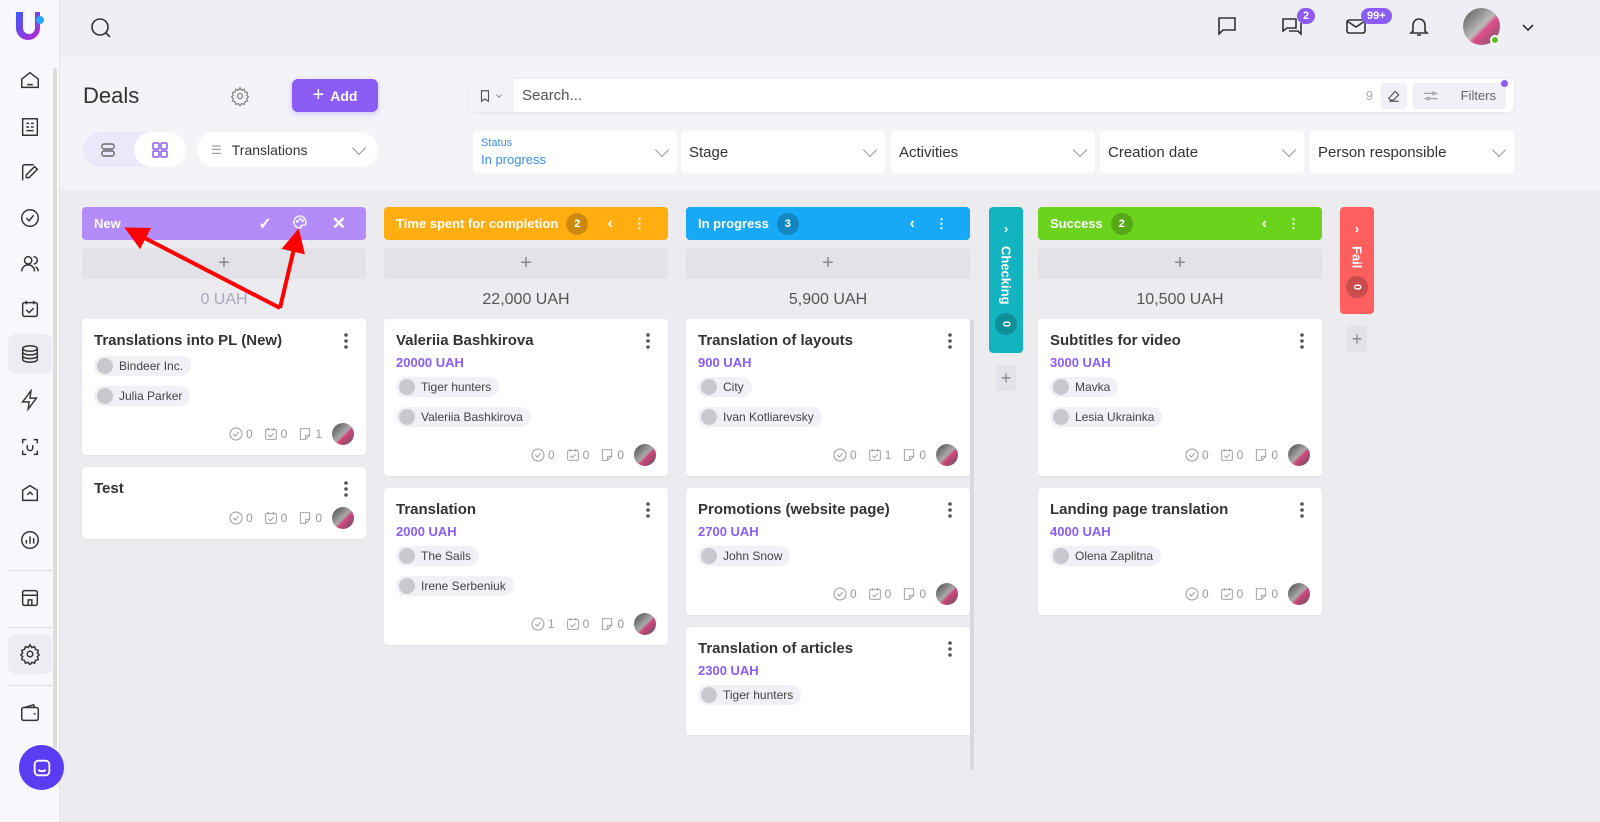 Image resolution: width=1600 pixels, height=822 pixels. What do you see at coordinates (1115, 340) in the screenshot?
I see `deal-title: Subtitles for video` at bounding box center [1115, 340].